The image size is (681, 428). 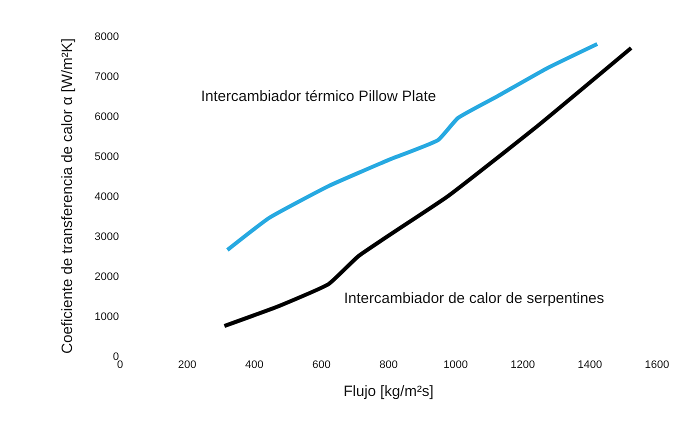 What do you see at coordinates (106, 76) in the screenshot?
I see `y-tick-label: 7000` at bounding box center [106, 76].